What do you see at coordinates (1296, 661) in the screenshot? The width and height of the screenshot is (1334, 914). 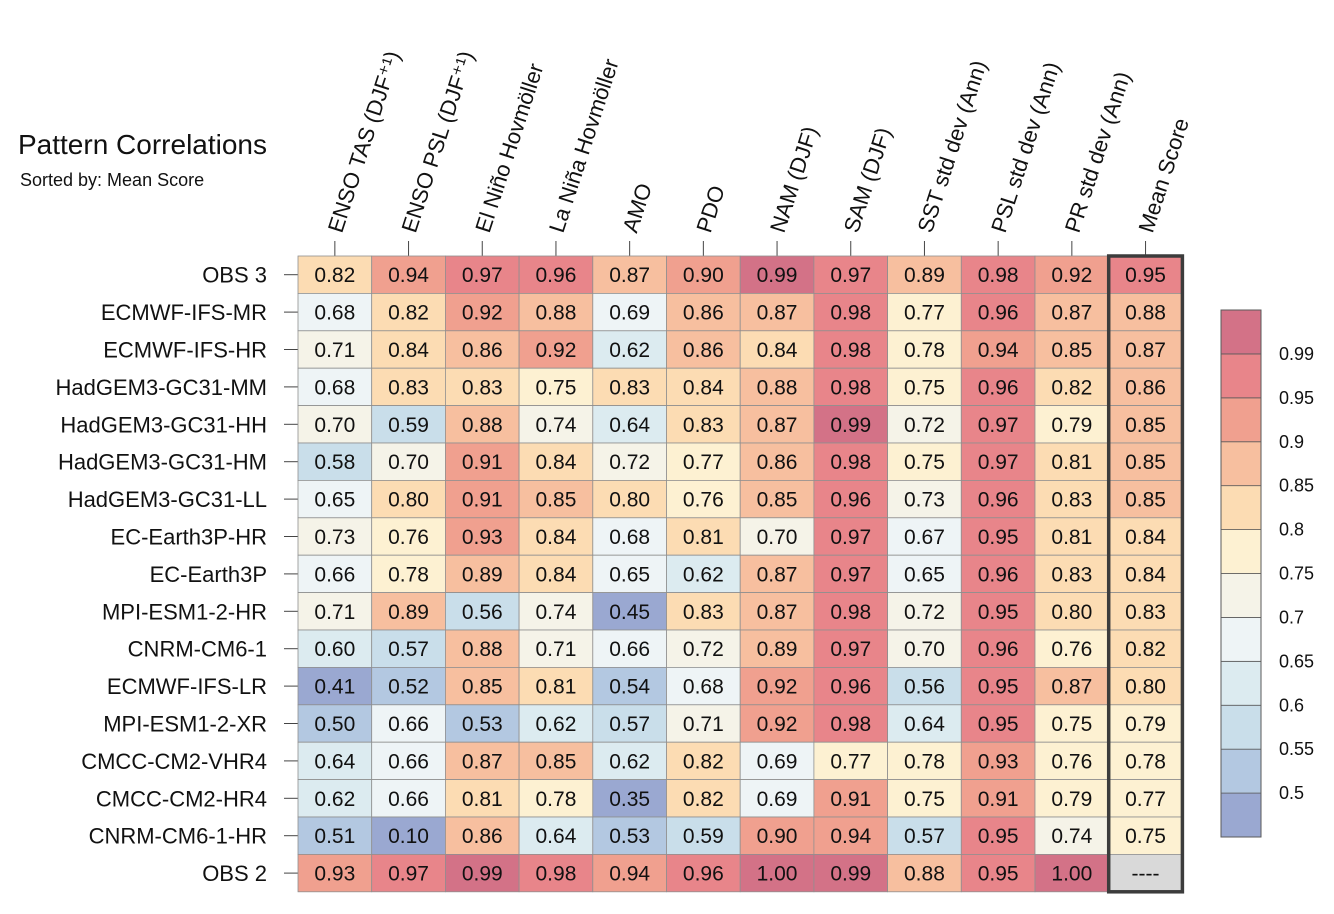 I see `colorbar-tick-label: 0.65` at bounding box center [1296, 661].